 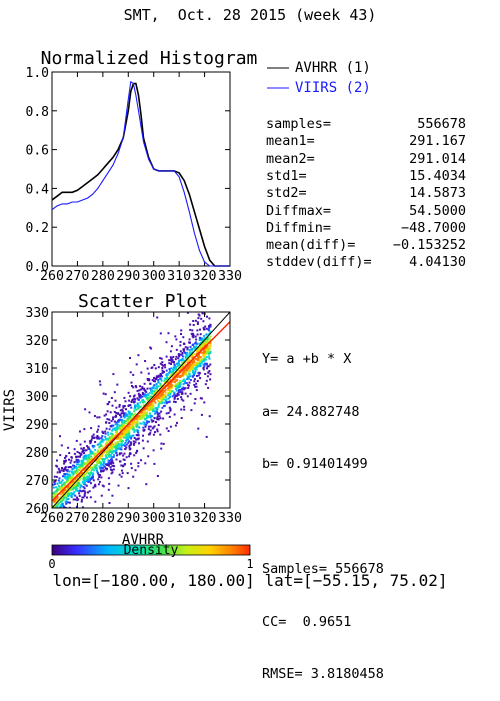 What do you see at coordinates (323, 569) in the screenshot?
I see `fit-samples: Samples= 556678` at bounding box center [323, 569].